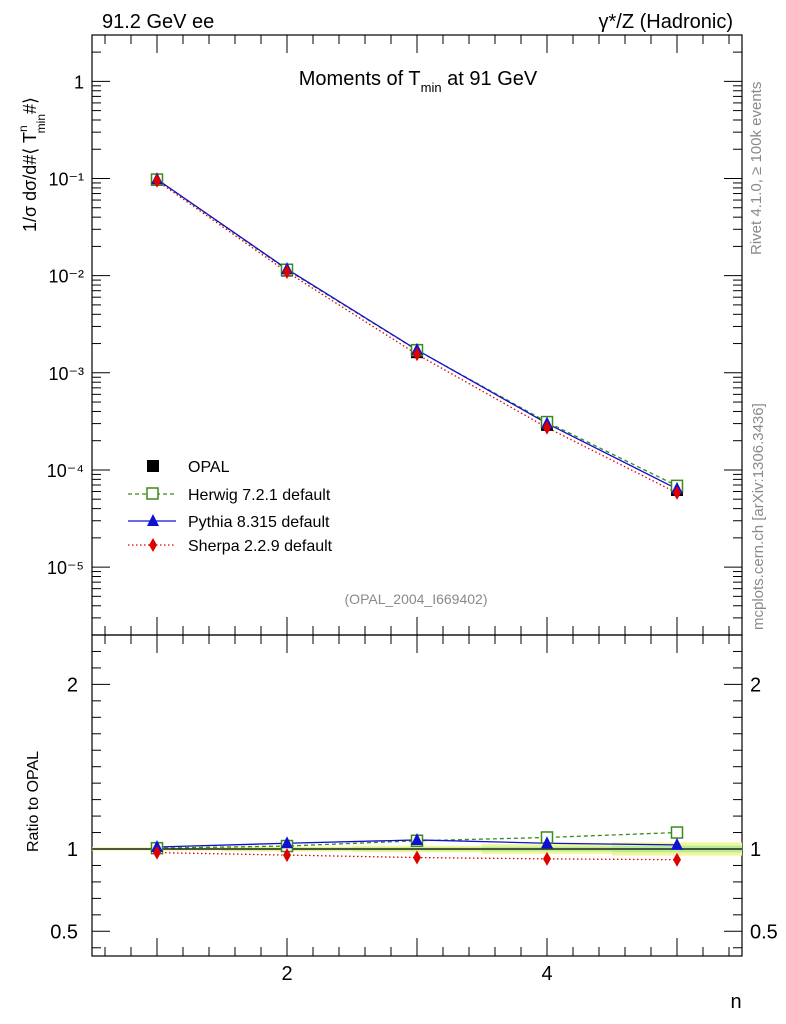 Image resolution: width=786 pixels, height=1024 pixels. Describe the element at coordinates (23, 128) in the screenshot. I see `y-axis-label-sup: n` at that location.